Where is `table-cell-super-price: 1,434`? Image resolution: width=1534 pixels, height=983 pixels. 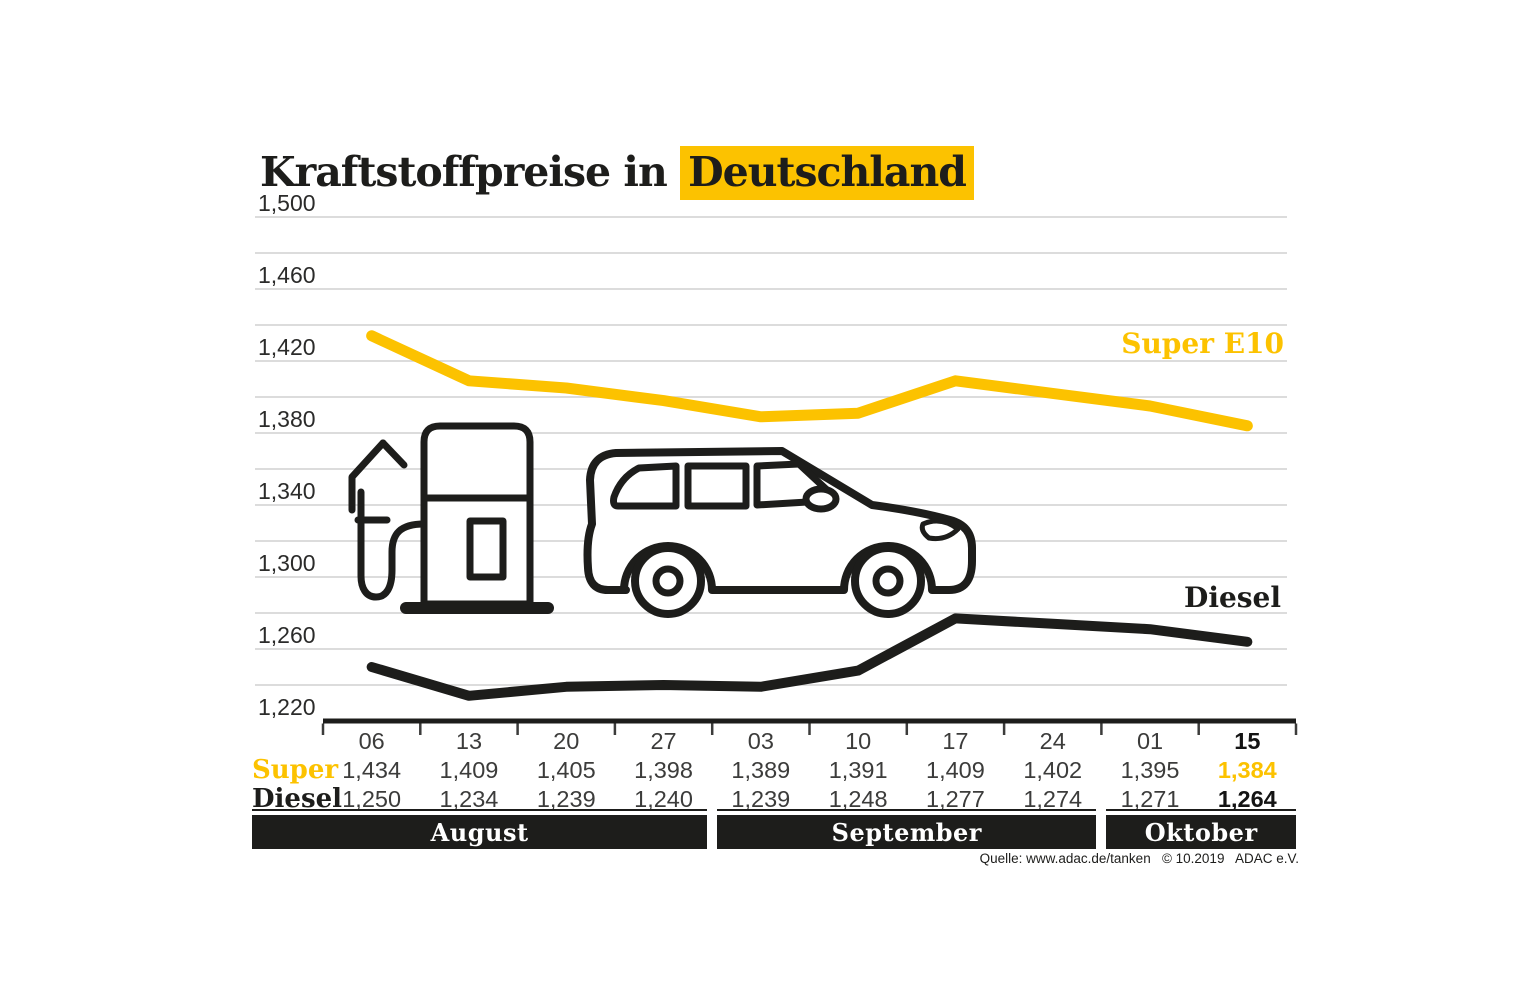
table-cell-super-price: 1,434 is located at coordinates (372, 770).